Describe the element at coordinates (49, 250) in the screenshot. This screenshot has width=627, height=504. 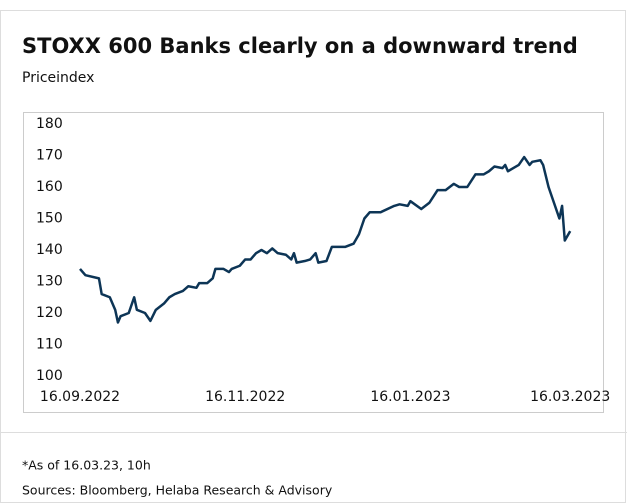
I see `y-tick-label: 140` at that location.